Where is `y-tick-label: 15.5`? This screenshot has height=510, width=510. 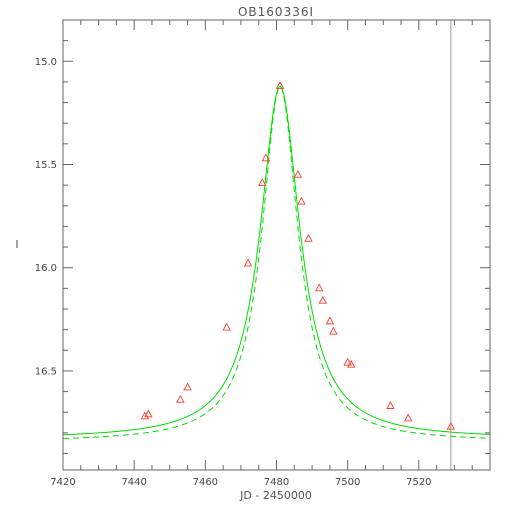
y-tick-label: 15.5 is located at coordinates (46, 165).